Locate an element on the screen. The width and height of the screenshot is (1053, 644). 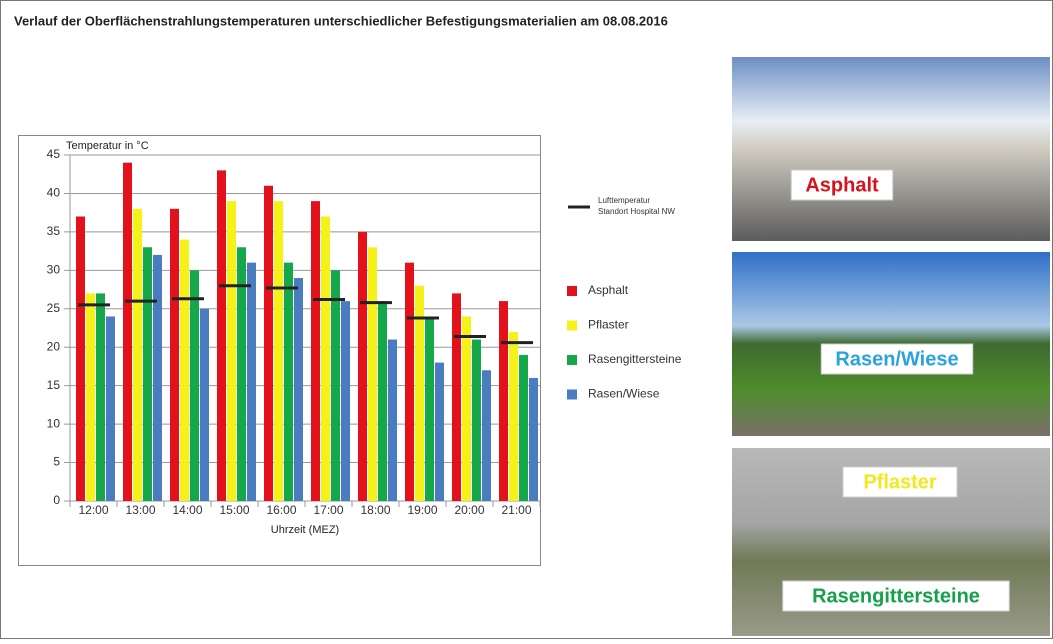
x-tick-label: 16:00 is located at coordinates (281, 510).